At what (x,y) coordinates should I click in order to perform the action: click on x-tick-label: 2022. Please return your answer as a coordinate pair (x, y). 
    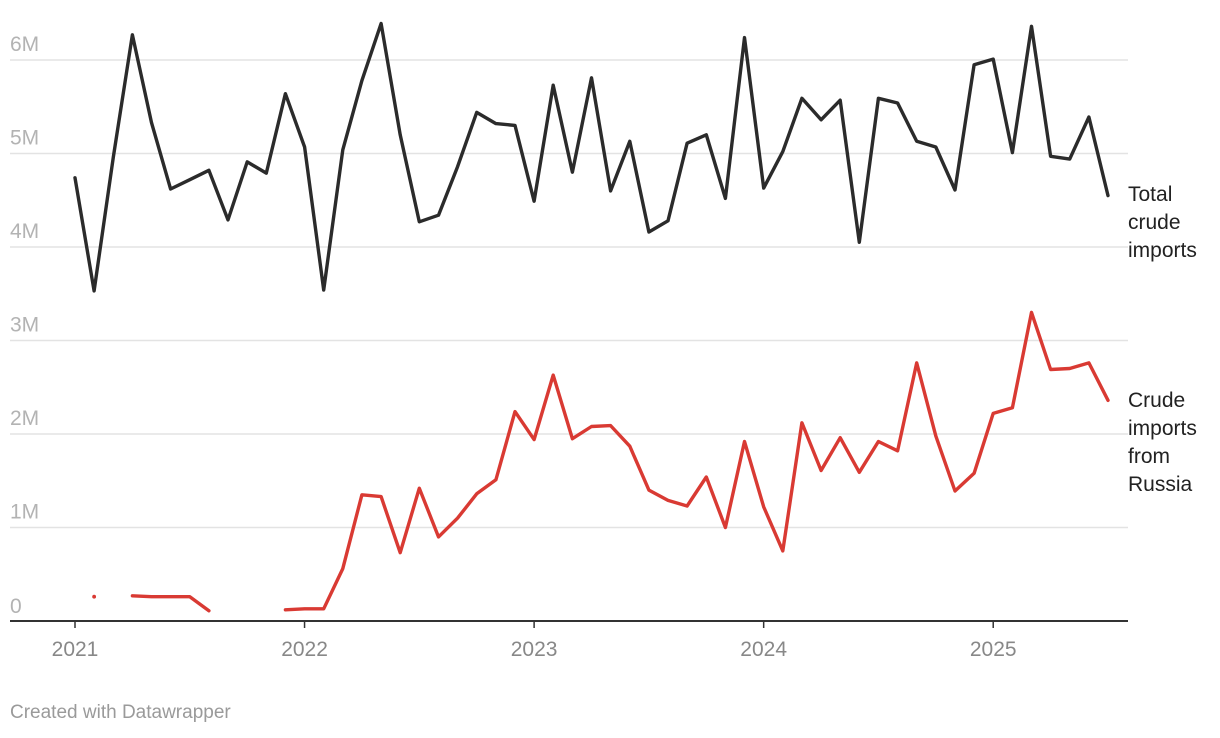
    Looking at the image, I should click on (304, 649).